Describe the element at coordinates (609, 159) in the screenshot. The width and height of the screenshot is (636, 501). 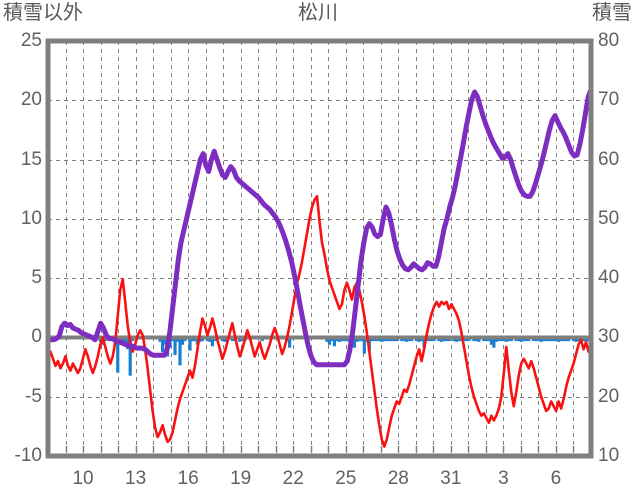
I see `y-axis-right-tick: 60` at that location.